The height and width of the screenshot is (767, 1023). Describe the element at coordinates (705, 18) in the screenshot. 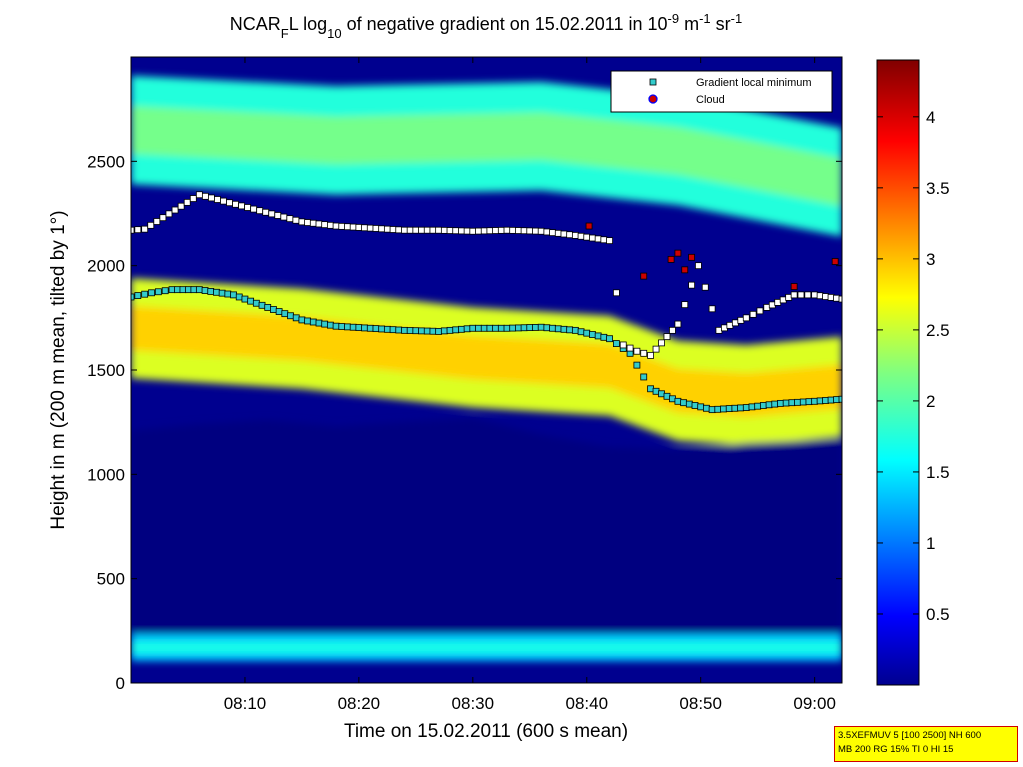

I see `title-part-exp2: -1` at that location.